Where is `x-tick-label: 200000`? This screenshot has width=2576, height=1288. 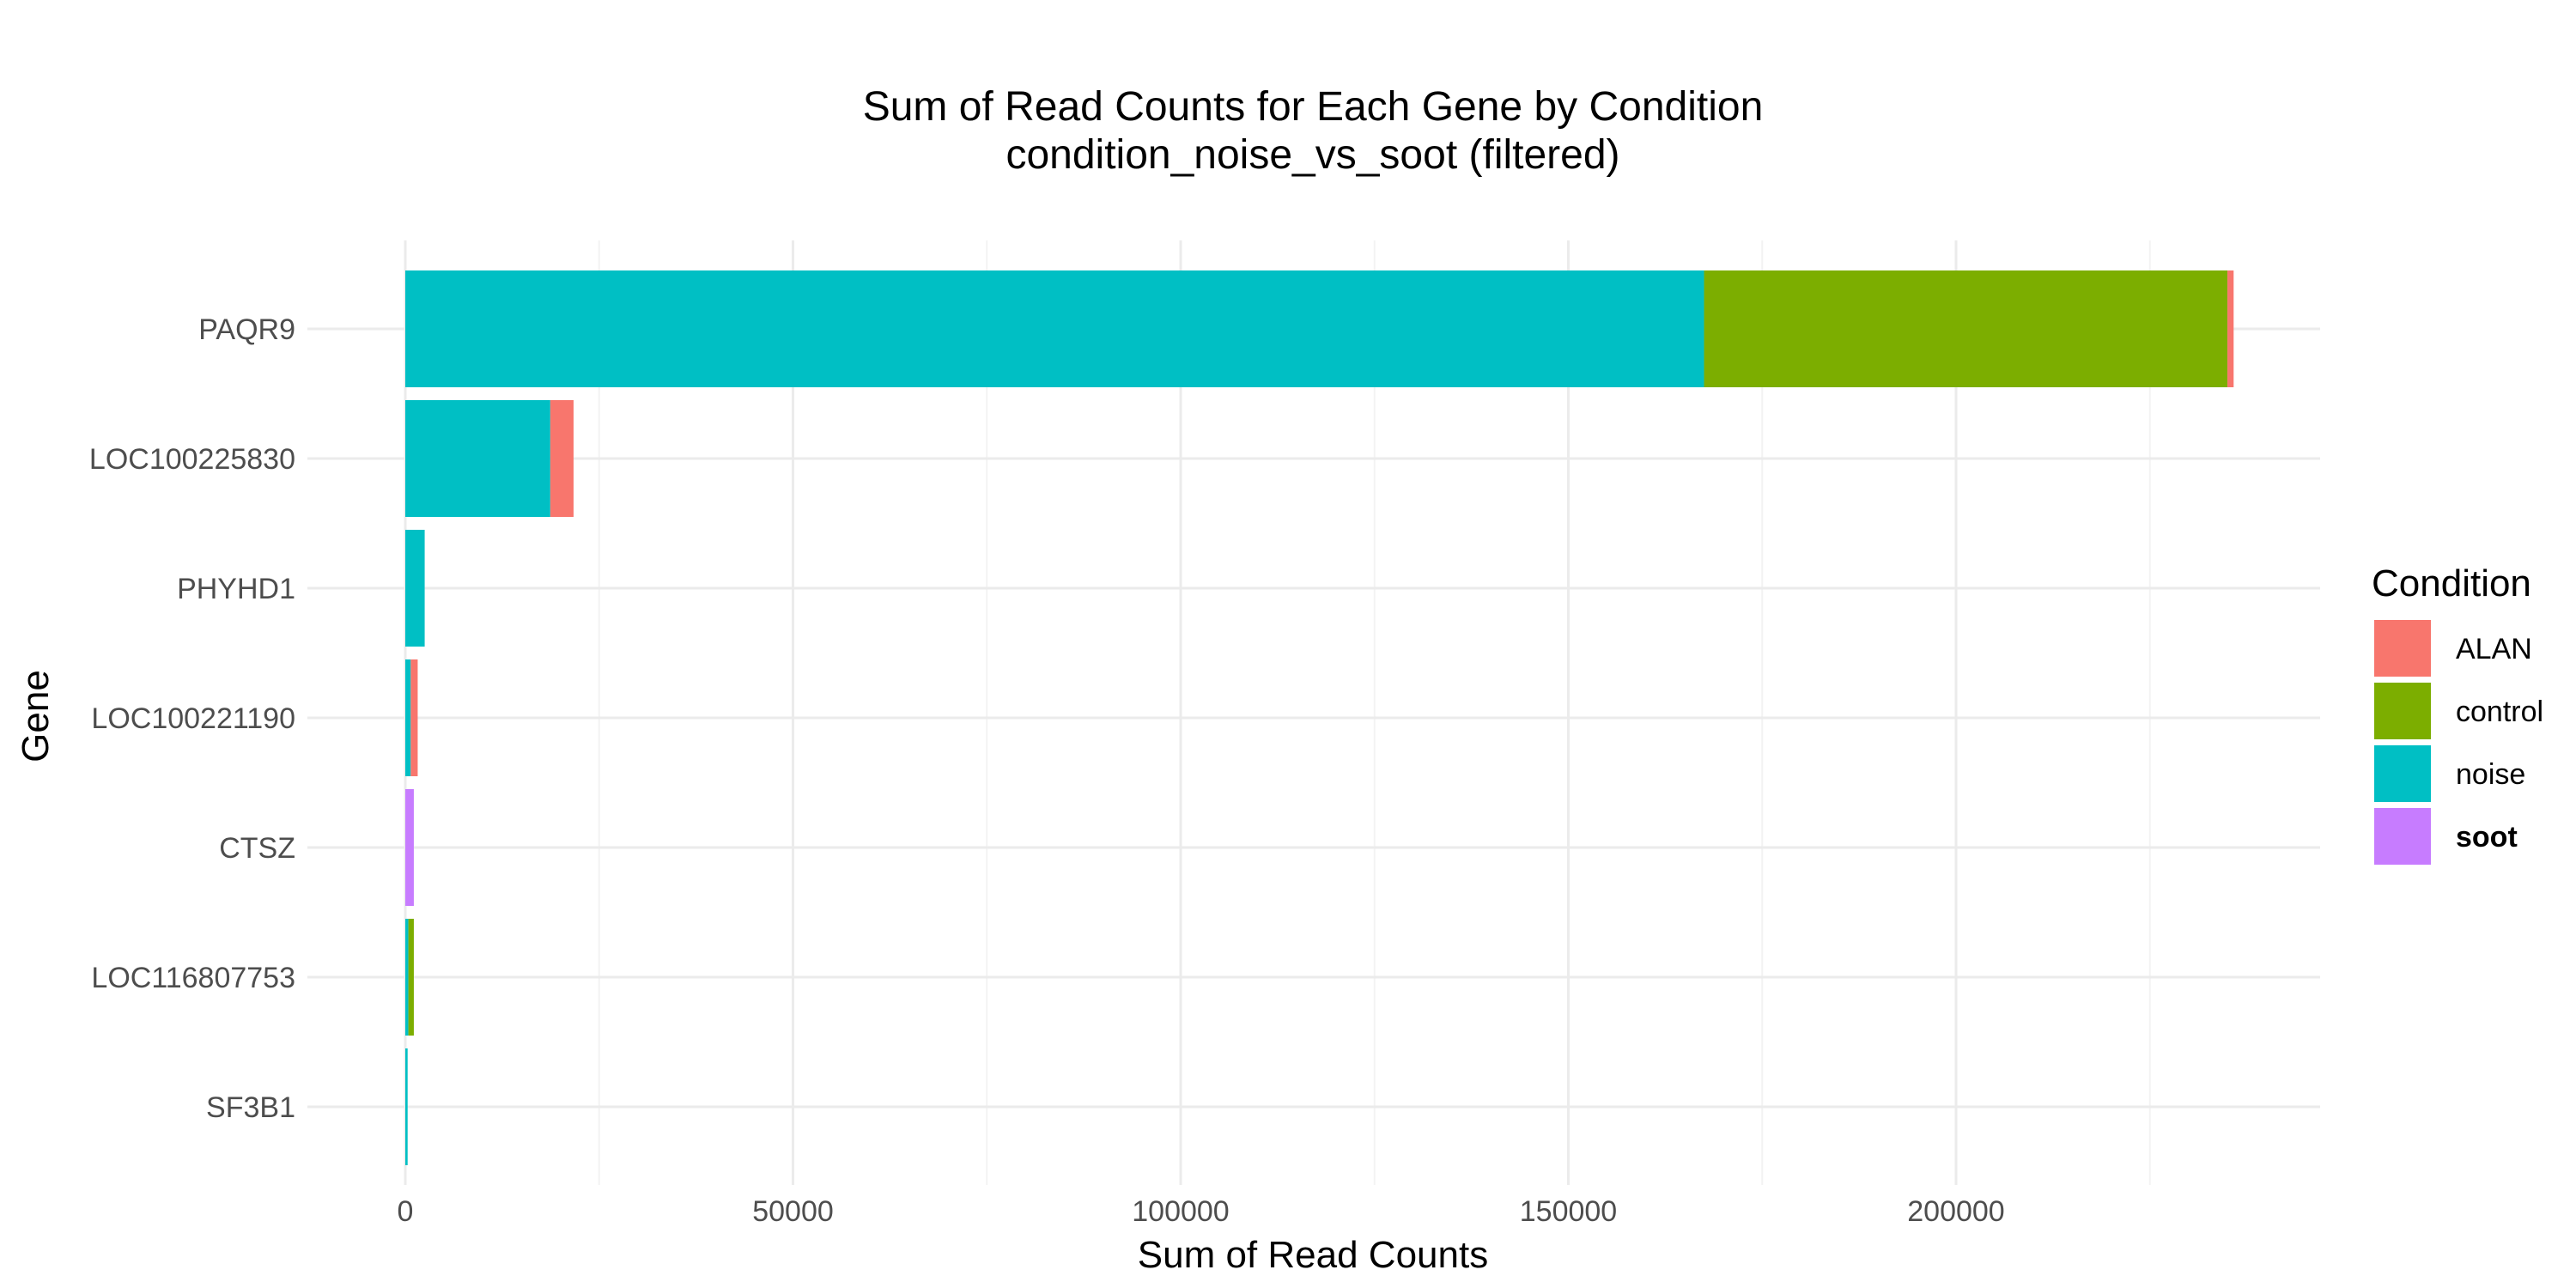
x-tick-label: 200000 is located at coordinates (1955, 1211).